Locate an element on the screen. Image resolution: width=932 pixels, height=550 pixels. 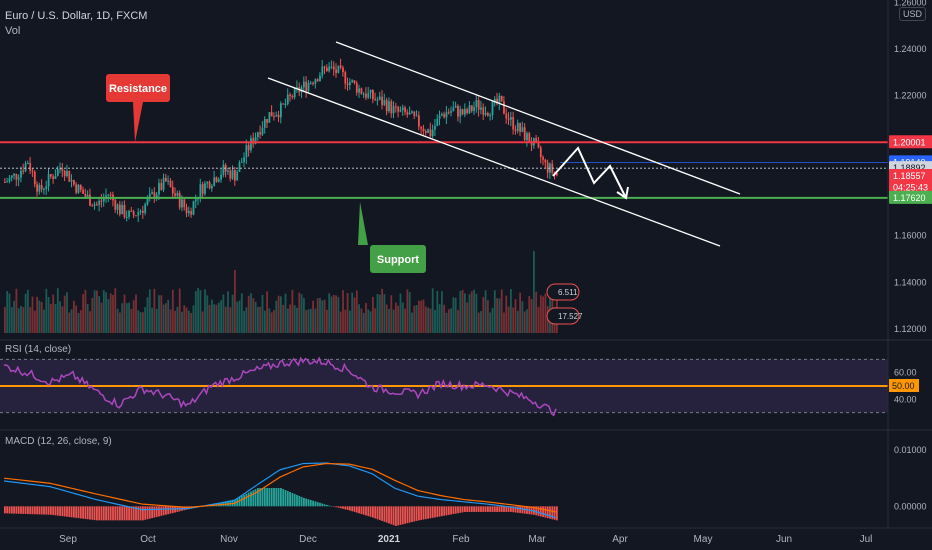
rsi-value-label: 50.00 is located at coordinates (903, 386).